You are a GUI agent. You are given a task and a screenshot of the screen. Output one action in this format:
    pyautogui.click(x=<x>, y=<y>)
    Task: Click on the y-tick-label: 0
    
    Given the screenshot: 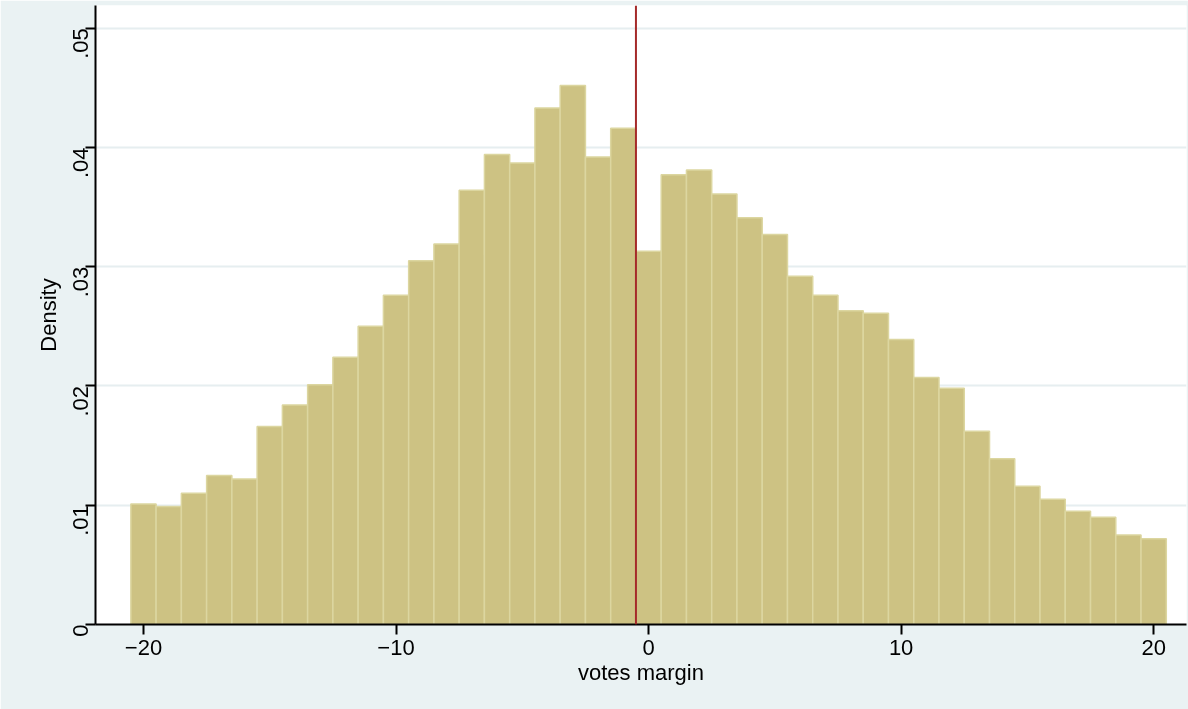 What is the action you would take?
    pyautogui.click(x=80, y=630)
    